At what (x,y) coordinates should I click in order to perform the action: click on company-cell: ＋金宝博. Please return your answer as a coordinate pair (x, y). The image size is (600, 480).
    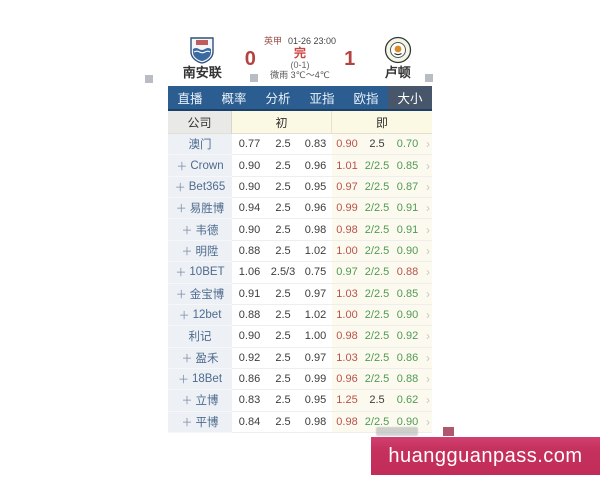
    Looking at the image, I should click on (200, 294).